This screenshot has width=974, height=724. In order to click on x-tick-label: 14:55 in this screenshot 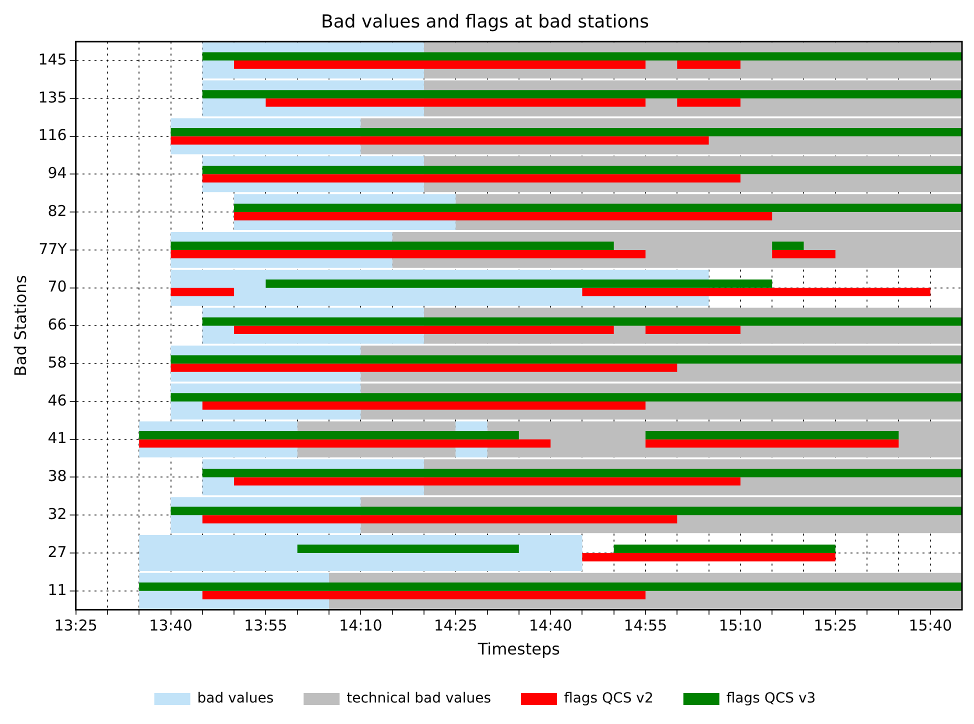, I will do `click(646, 625)`.